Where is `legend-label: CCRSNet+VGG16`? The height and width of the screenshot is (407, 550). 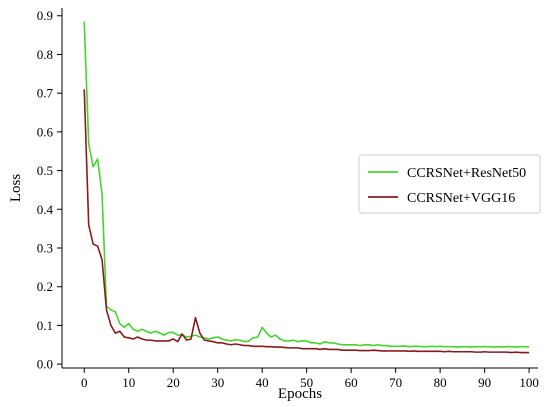
legend-label: CCRSNet+VGG16 is located at coordinates (461, 198).